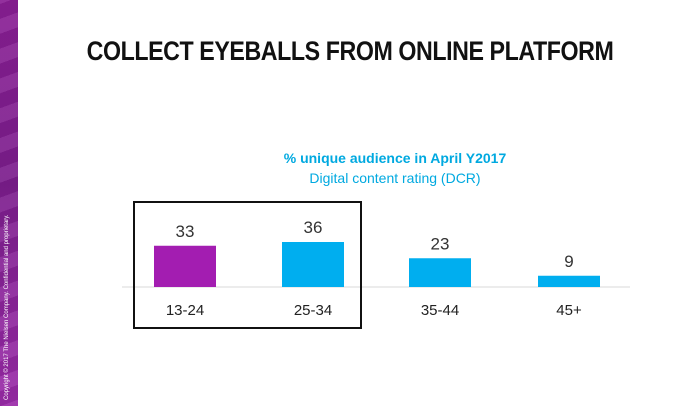  Describe the element at coordinates (440, 243) in the screenshot. I see `data-label-35-44: 23` at that location.